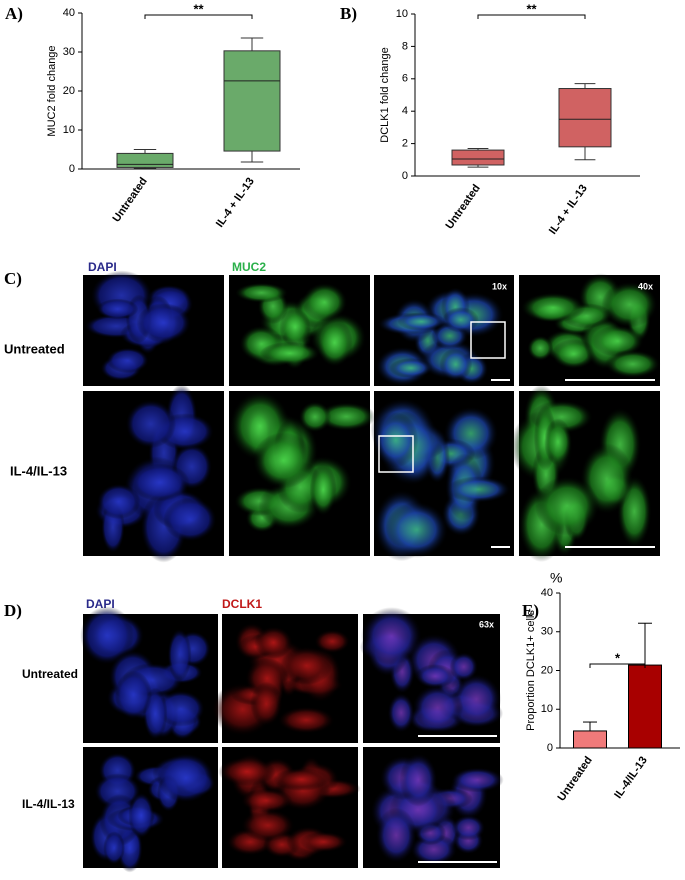  Describe the element at coordinates (556, 578) in the screenshot. I see `y-unit: %` at that location.